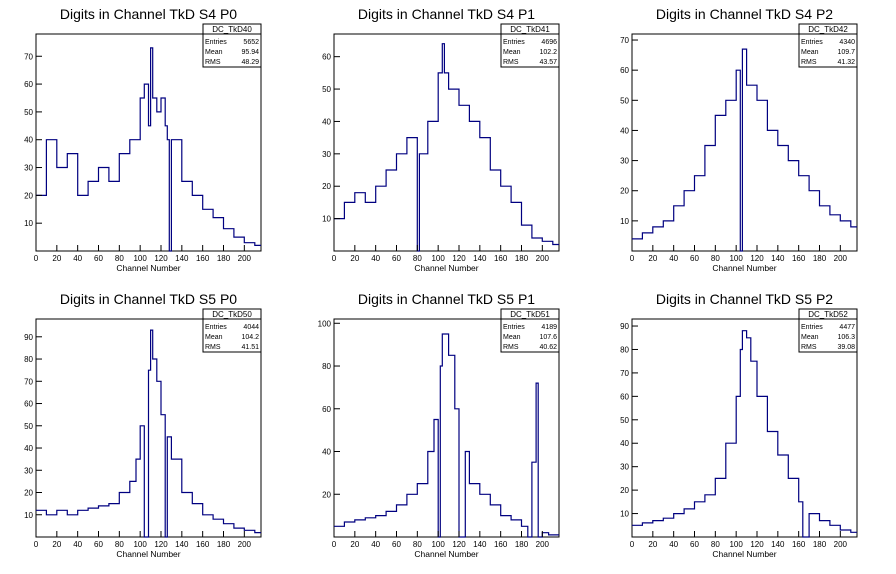 The height and width of the screenshot is (574, 896). What do you see at coordinates (624, 326) in the screenshot?
I see `y-tick-label: 90` at bounding box center [624, 326].